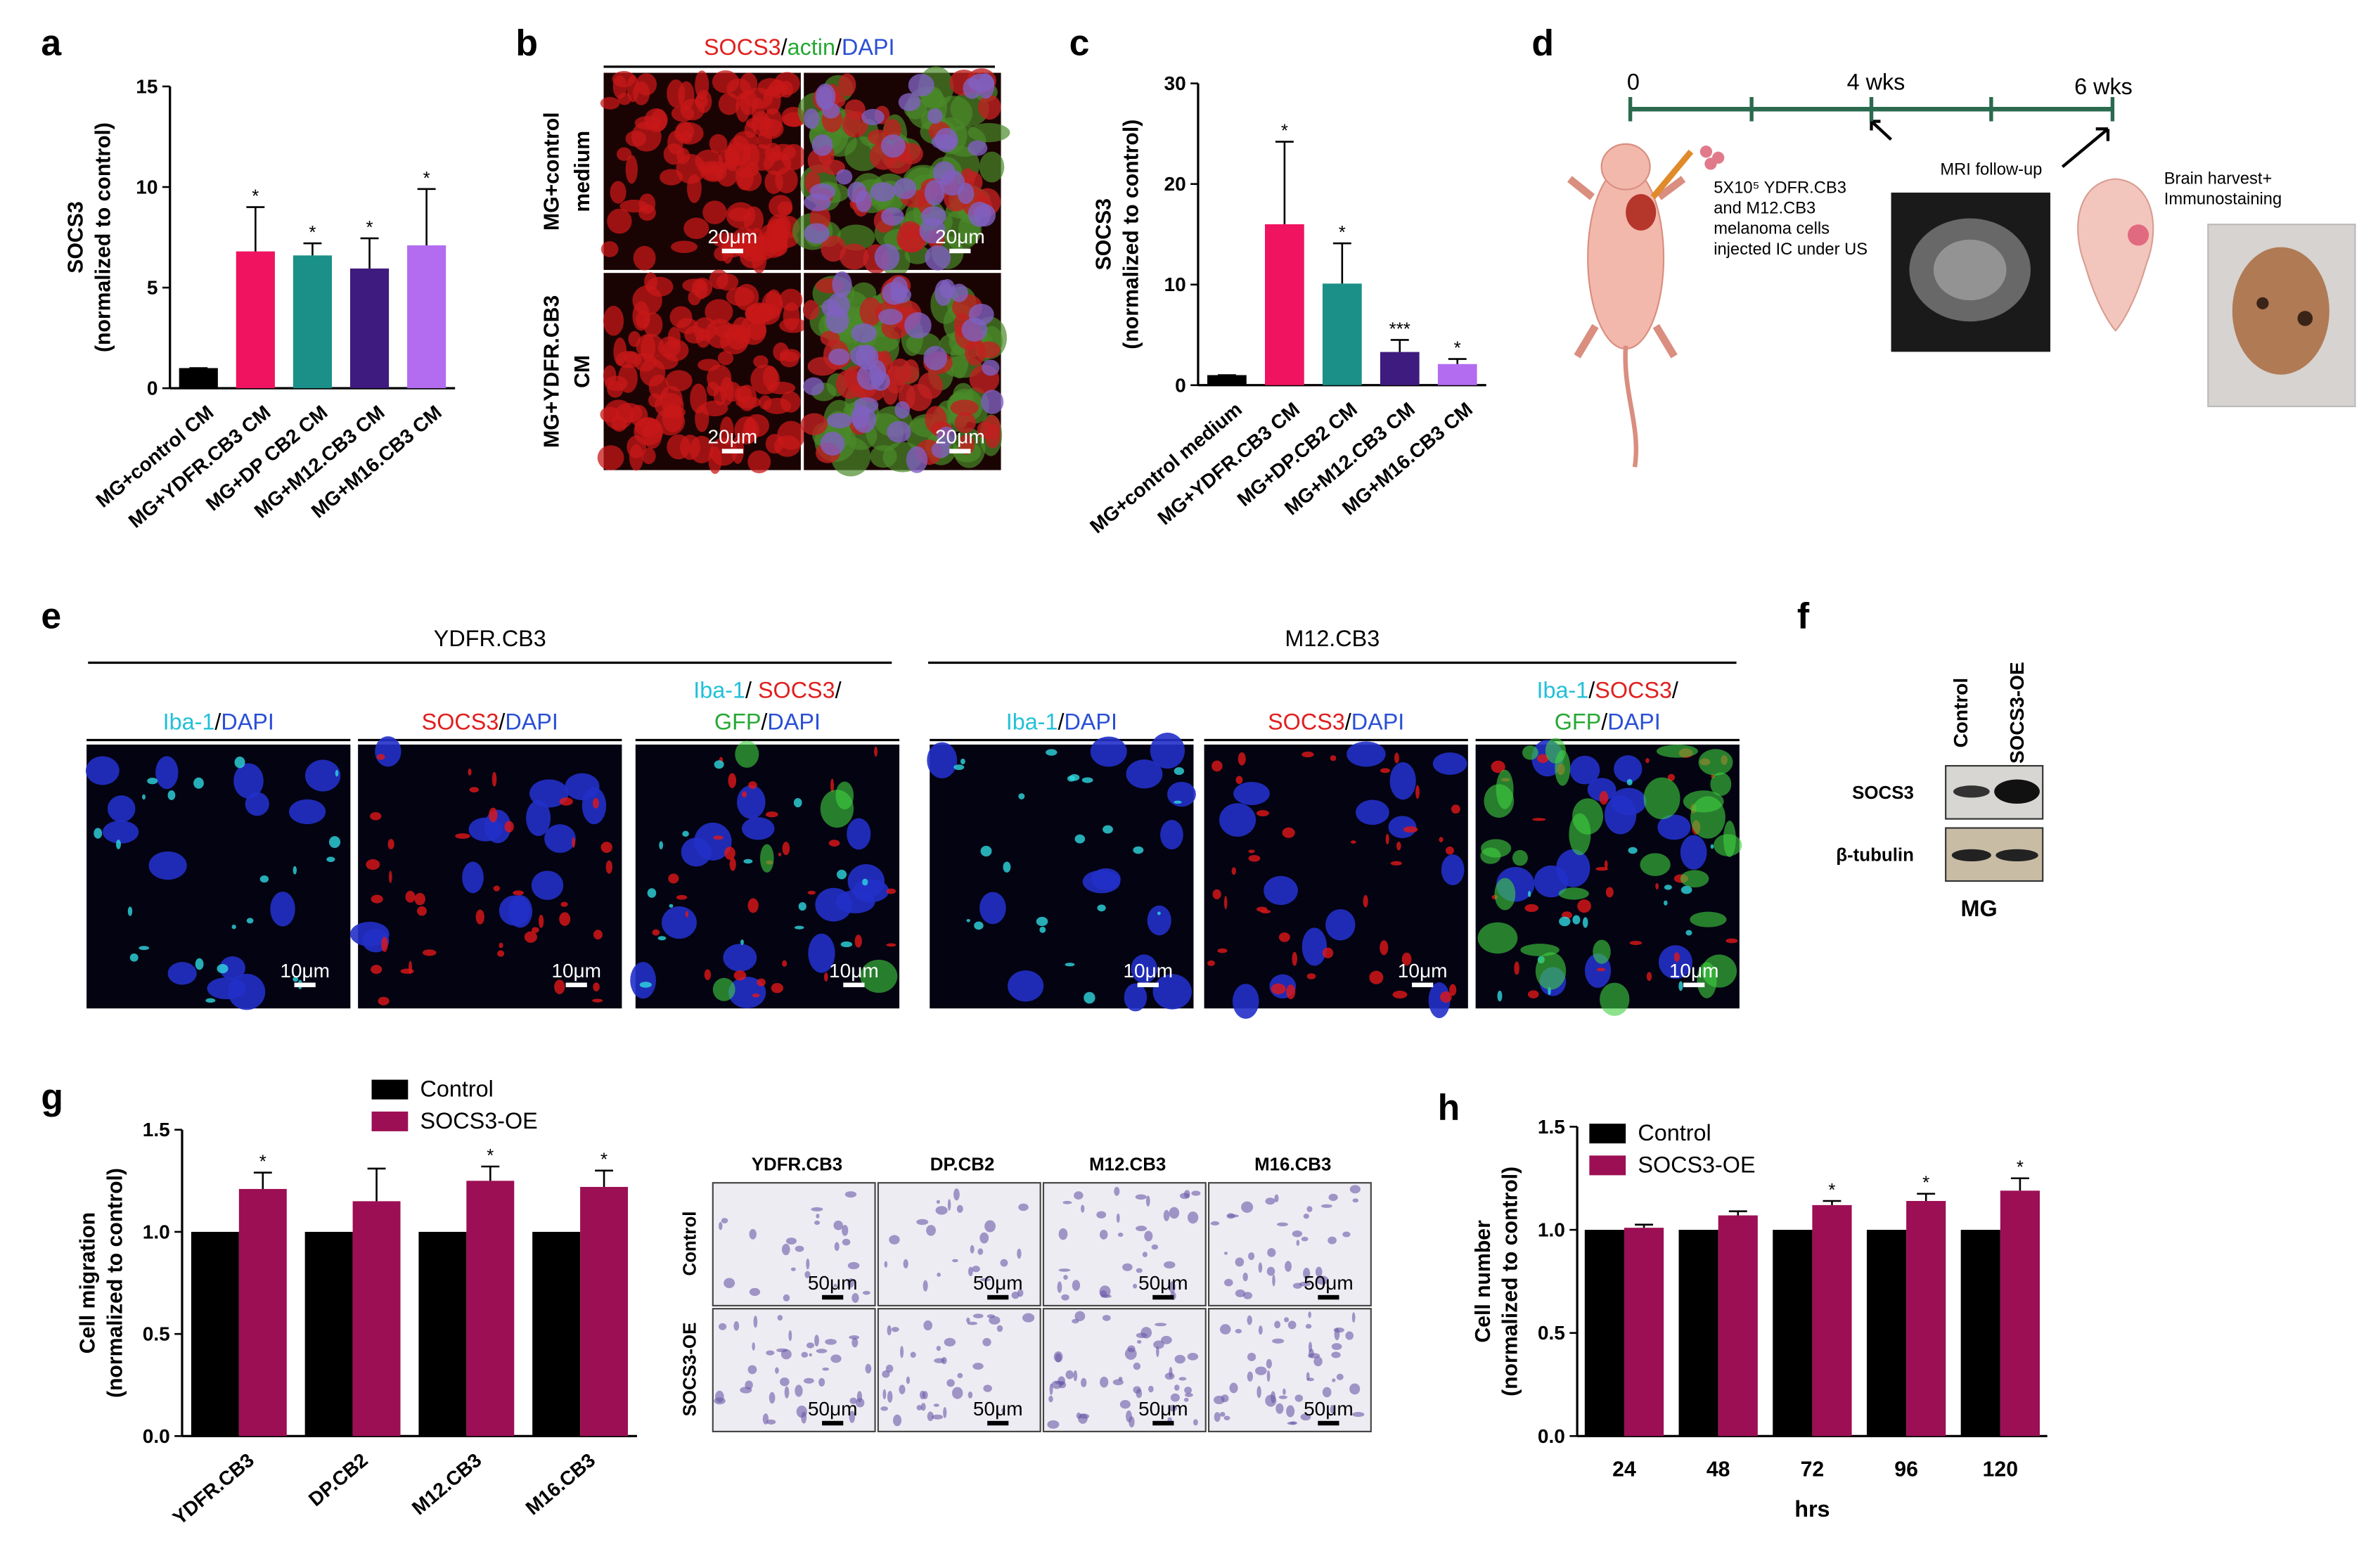 The image size is (2378, 1568). What do you see at coordinates (447, 1484) in the screenshot?
I see `x-tick-label: M12.CB3` at bounding box center [447, 1484].